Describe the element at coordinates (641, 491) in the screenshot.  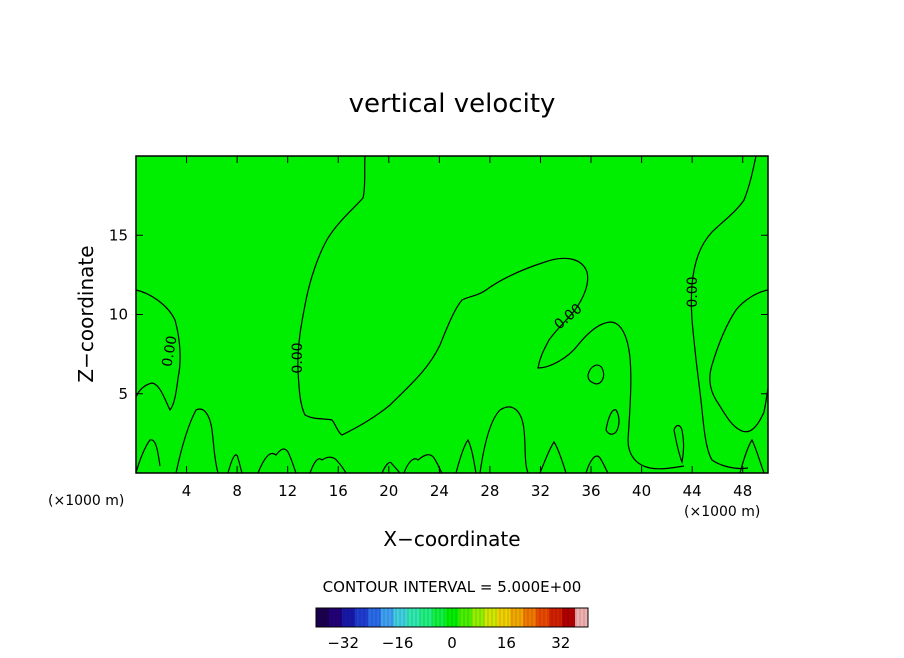
I see `x-tick-label: 40` at that location.